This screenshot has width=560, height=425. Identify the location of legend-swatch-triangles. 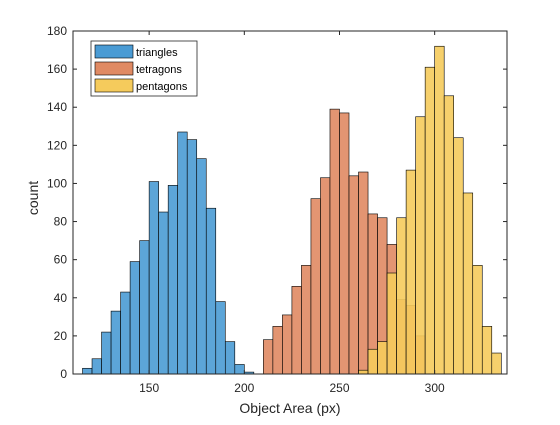
(114, 51).